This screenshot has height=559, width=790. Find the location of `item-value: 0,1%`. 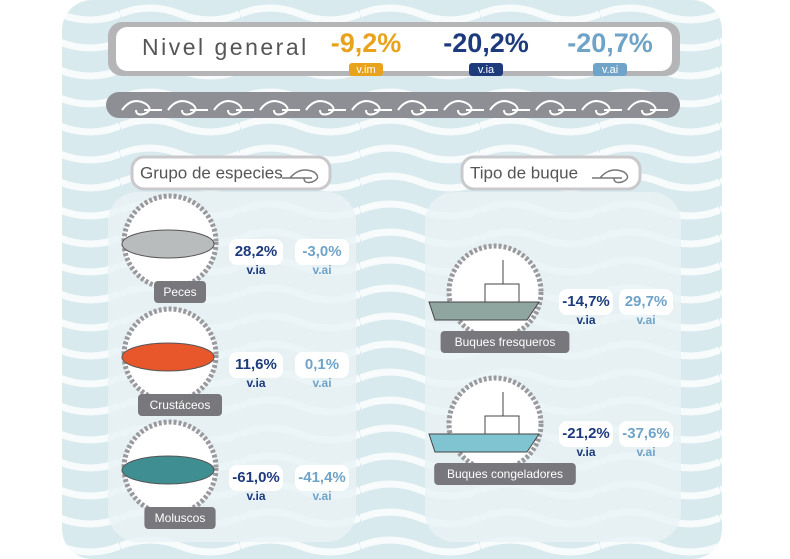

item-value: 0,1% is located at coordinates (322, 364).